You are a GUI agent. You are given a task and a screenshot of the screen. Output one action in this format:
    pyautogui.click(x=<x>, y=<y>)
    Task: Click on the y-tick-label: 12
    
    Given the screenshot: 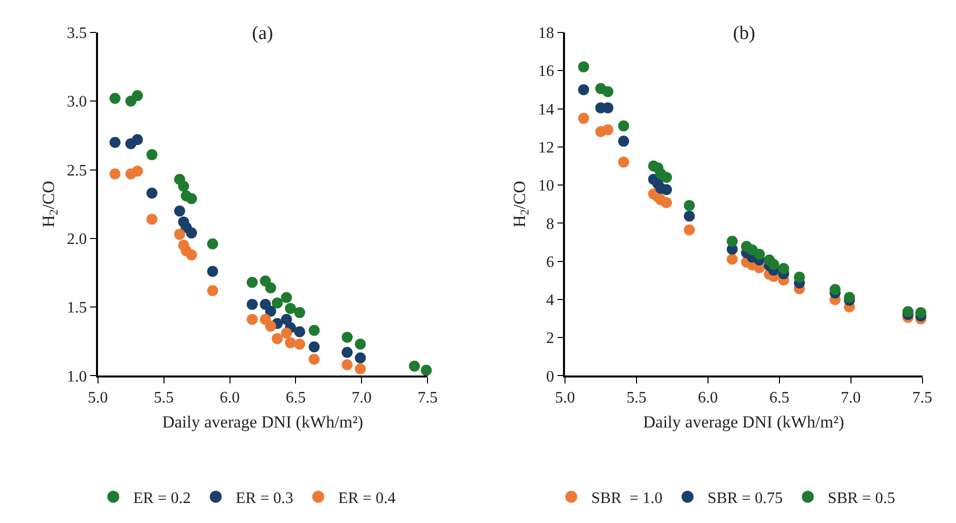 What is the action you would take?
    pyautogui.click(x=546, y=148)
    